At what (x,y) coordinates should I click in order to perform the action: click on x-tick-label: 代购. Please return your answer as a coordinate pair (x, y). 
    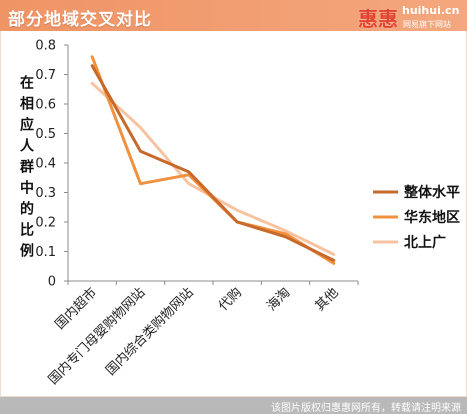
    Looking at the image, I should click on (230, 300).